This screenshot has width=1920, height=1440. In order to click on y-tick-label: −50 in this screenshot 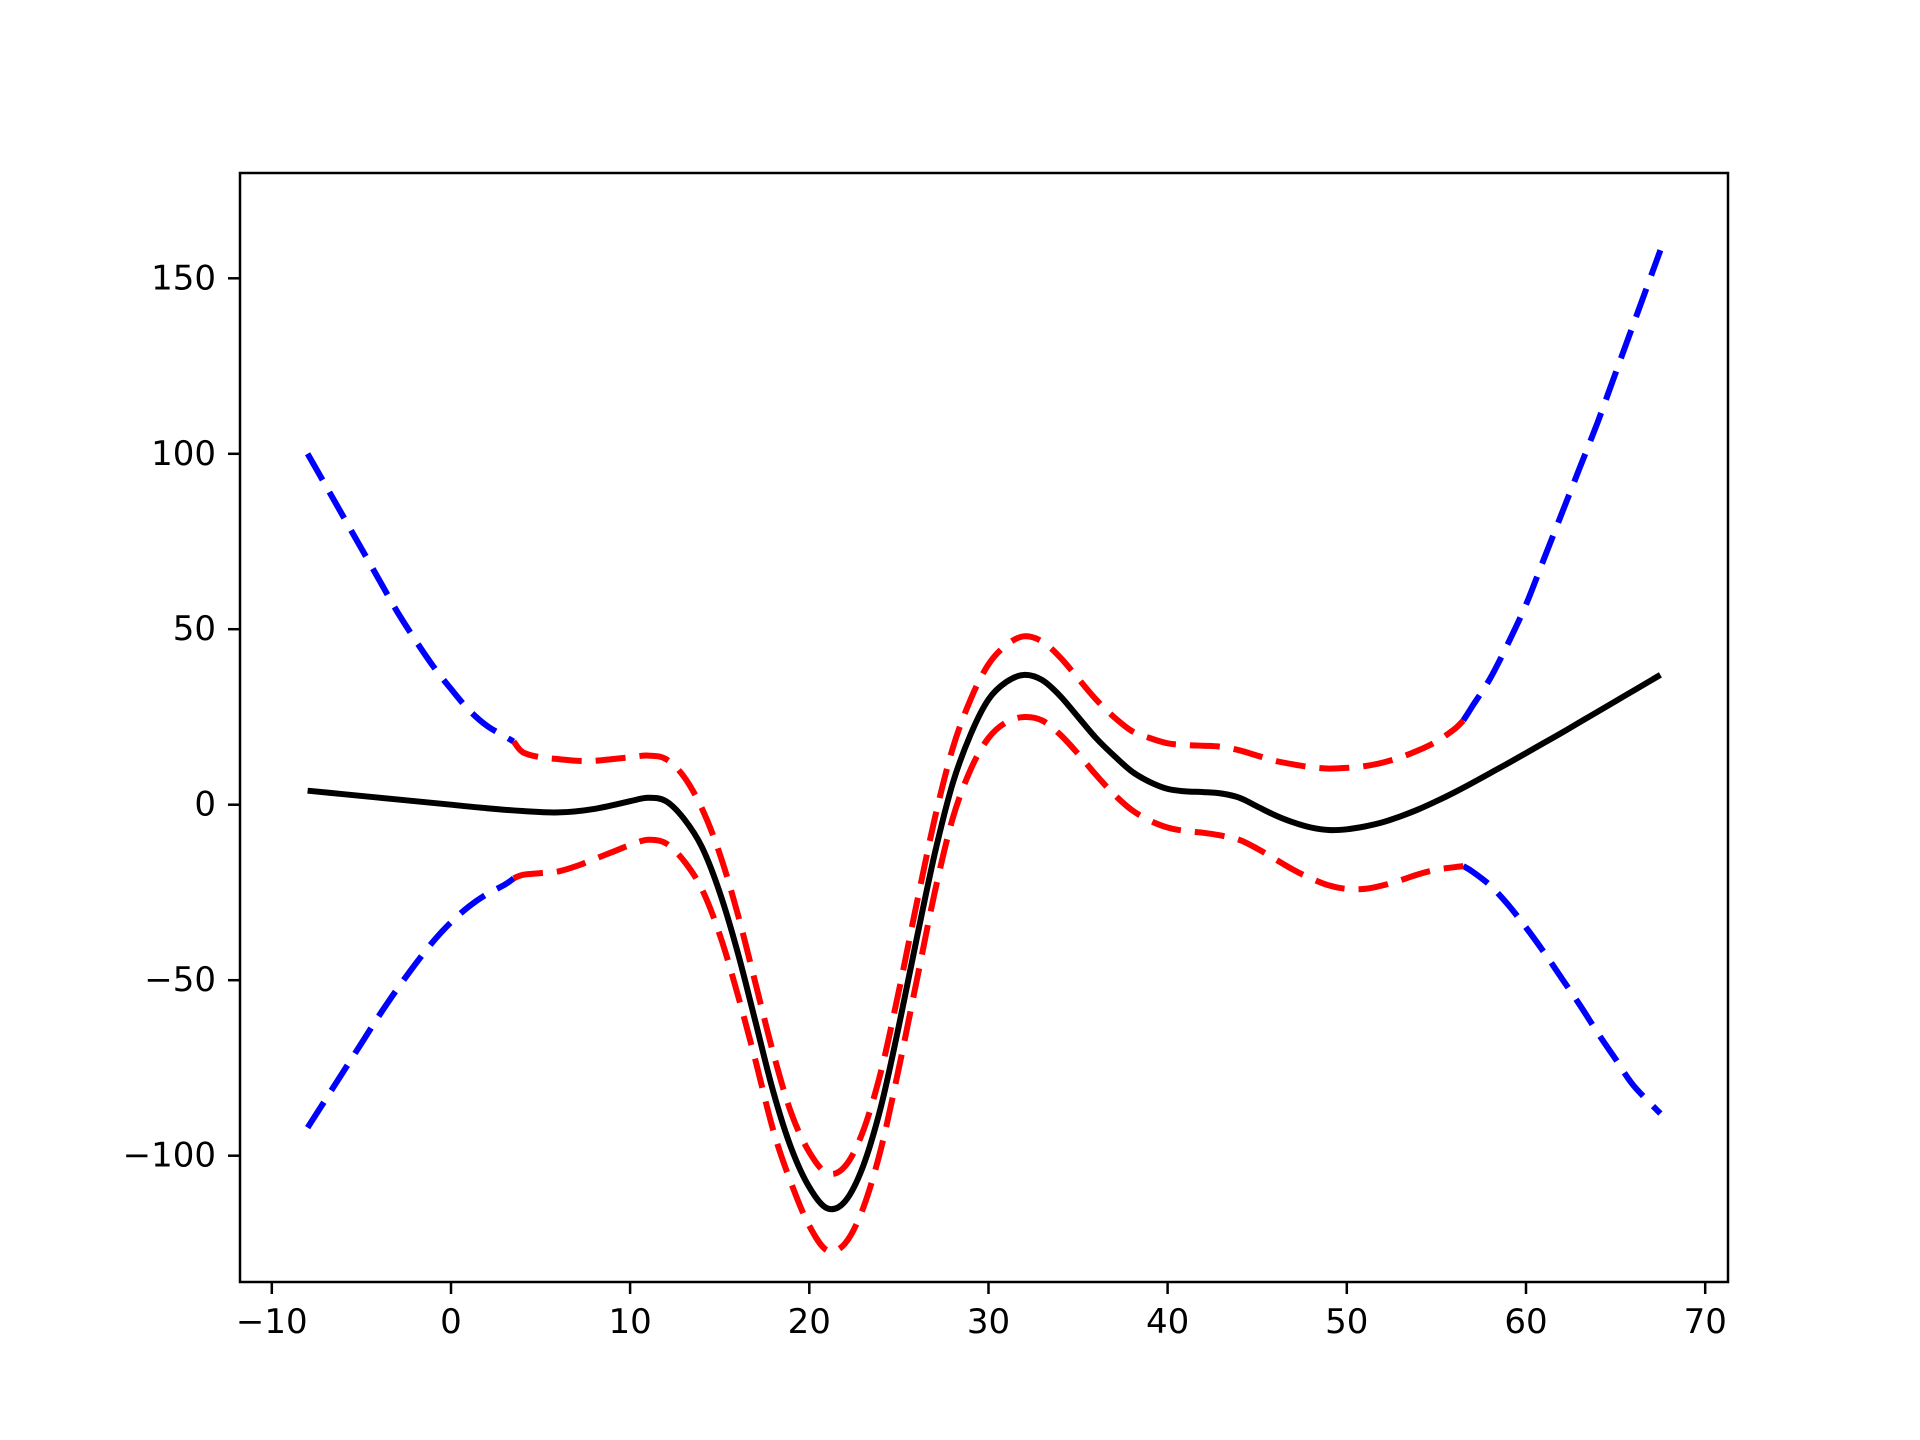, I will do `click(180, 980)`.